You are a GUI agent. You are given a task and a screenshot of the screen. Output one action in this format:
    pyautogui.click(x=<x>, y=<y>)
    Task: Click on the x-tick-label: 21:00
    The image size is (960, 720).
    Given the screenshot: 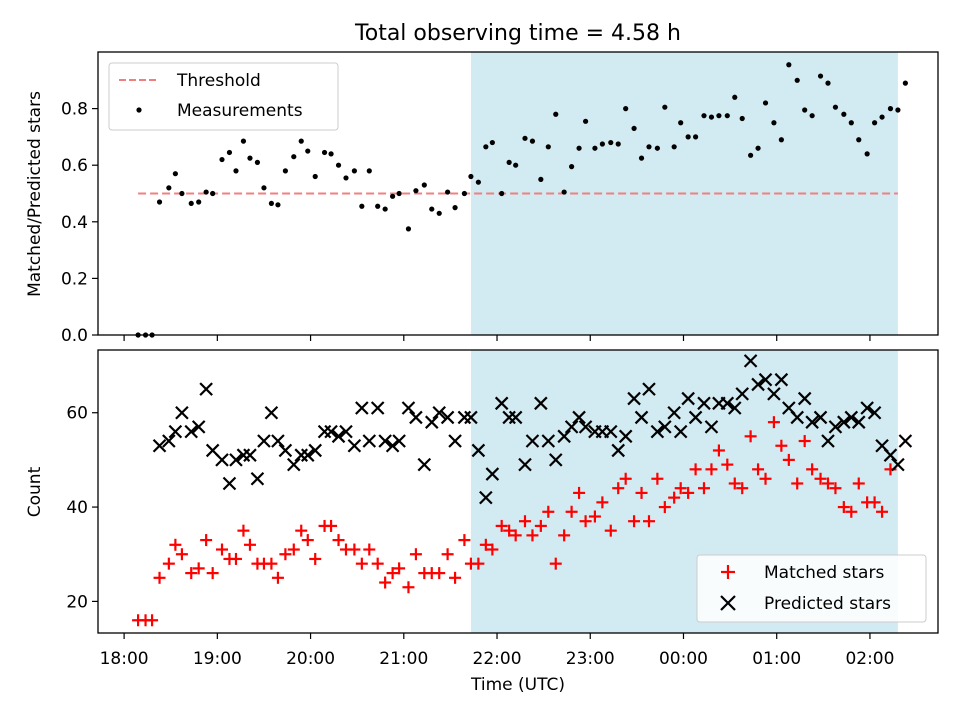 What is the action you would take?
    pyautogui.click(x=403, y=659)
    